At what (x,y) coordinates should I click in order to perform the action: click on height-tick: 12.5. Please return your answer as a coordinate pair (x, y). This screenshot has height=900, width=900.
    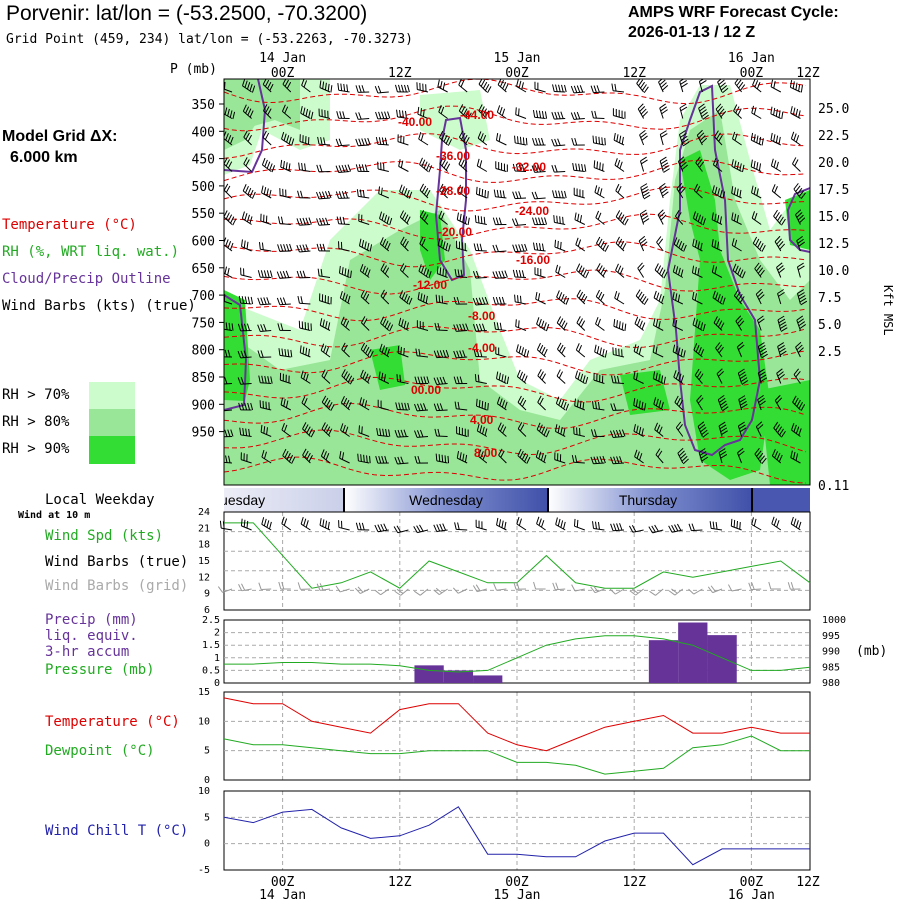
    Looking at the image, I should click on (833, 244).